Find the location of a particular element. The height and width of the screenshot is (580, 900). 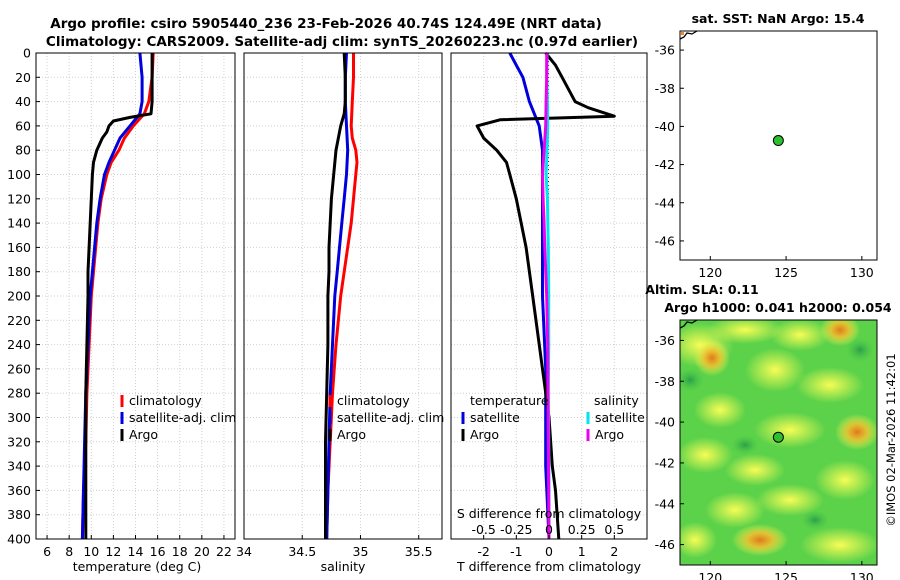

s-difference-axis-label: S difference from climatology is located at coordinates (549, 513).